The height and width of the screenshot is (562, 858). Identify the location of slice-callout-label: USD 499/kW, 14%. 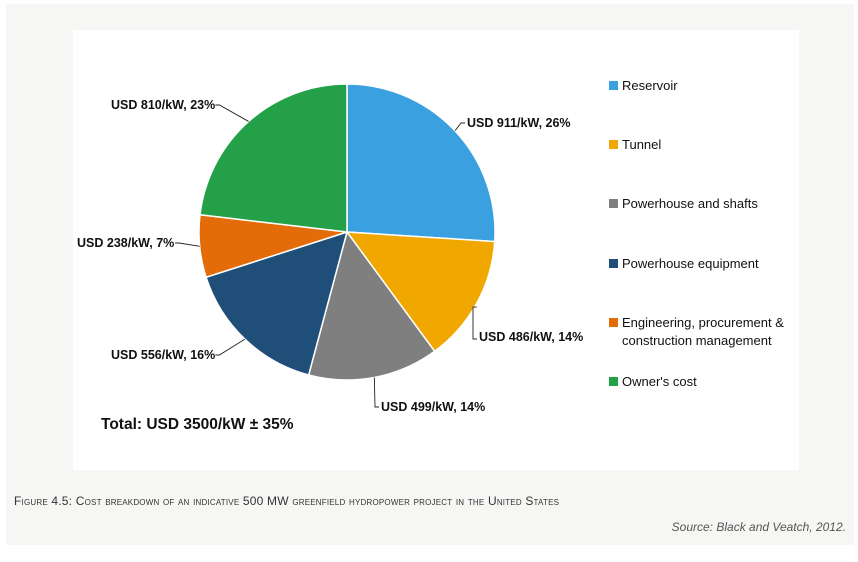
(433, 407).